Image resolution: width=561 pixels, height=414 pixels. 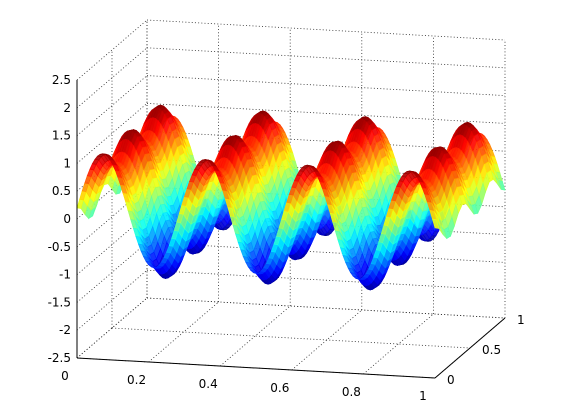 What do you see at coordinates (451, 380) in the screenshot?
I see `y-tick-label: 0` at bounding box center [451, 380].